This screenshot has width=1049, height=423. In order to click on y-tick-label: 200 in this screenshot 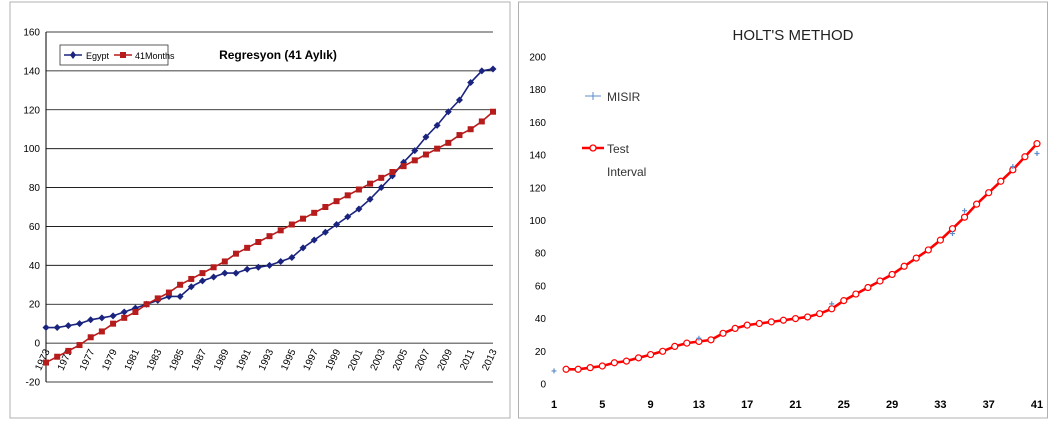, I will do `click(537, 58)`.